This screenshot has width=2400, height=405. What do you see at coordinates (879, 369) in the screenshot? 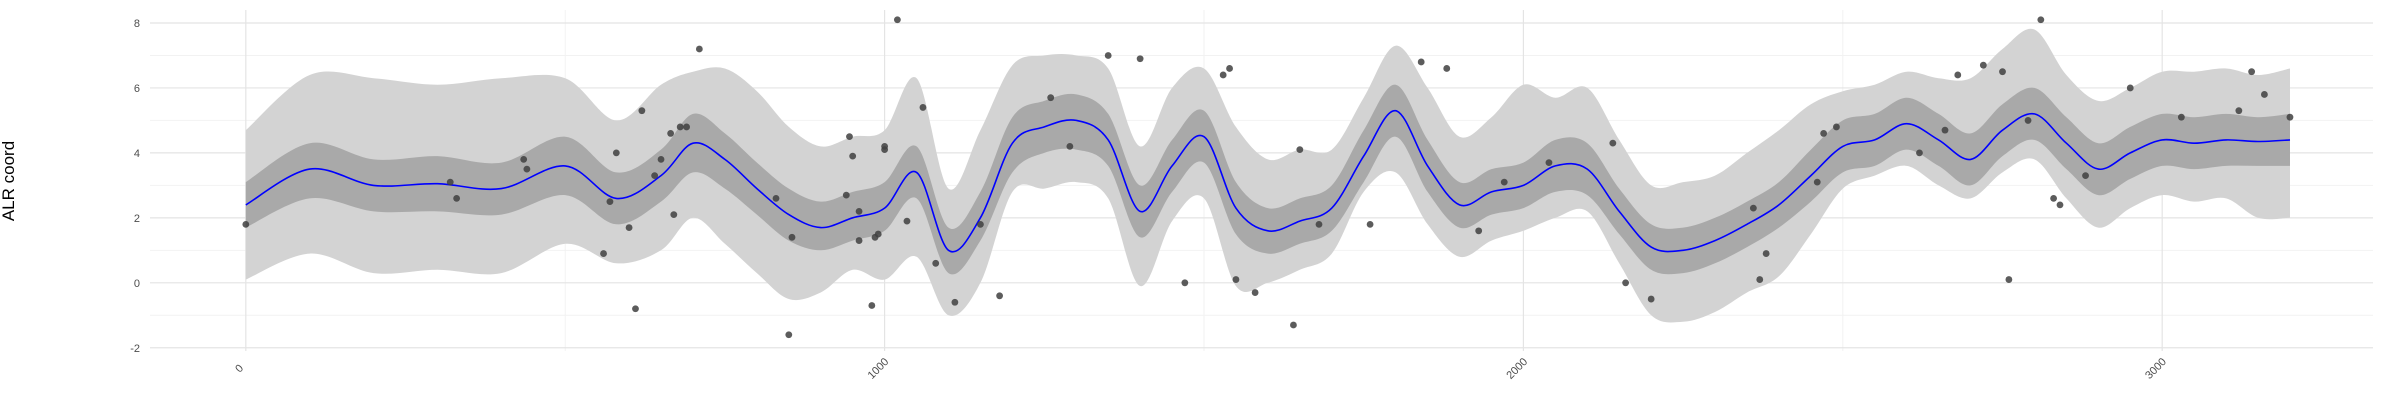
I see `x-tick-label: 1000` at bounding box center [879, 369].